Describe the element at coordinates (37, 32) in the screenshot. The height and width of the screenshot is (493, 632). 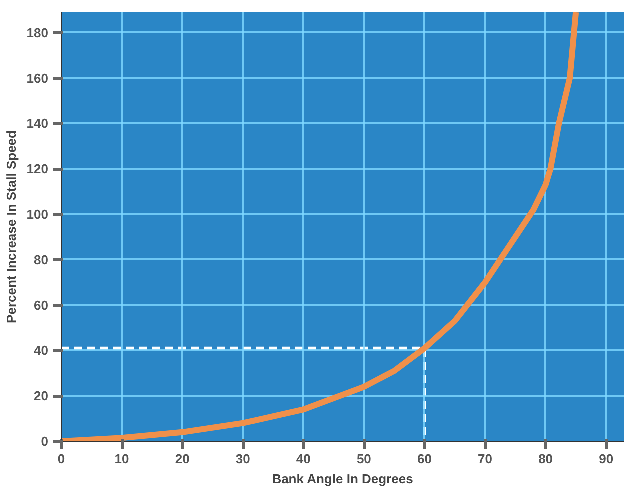
I see `y-tick-label: 180` at that location.